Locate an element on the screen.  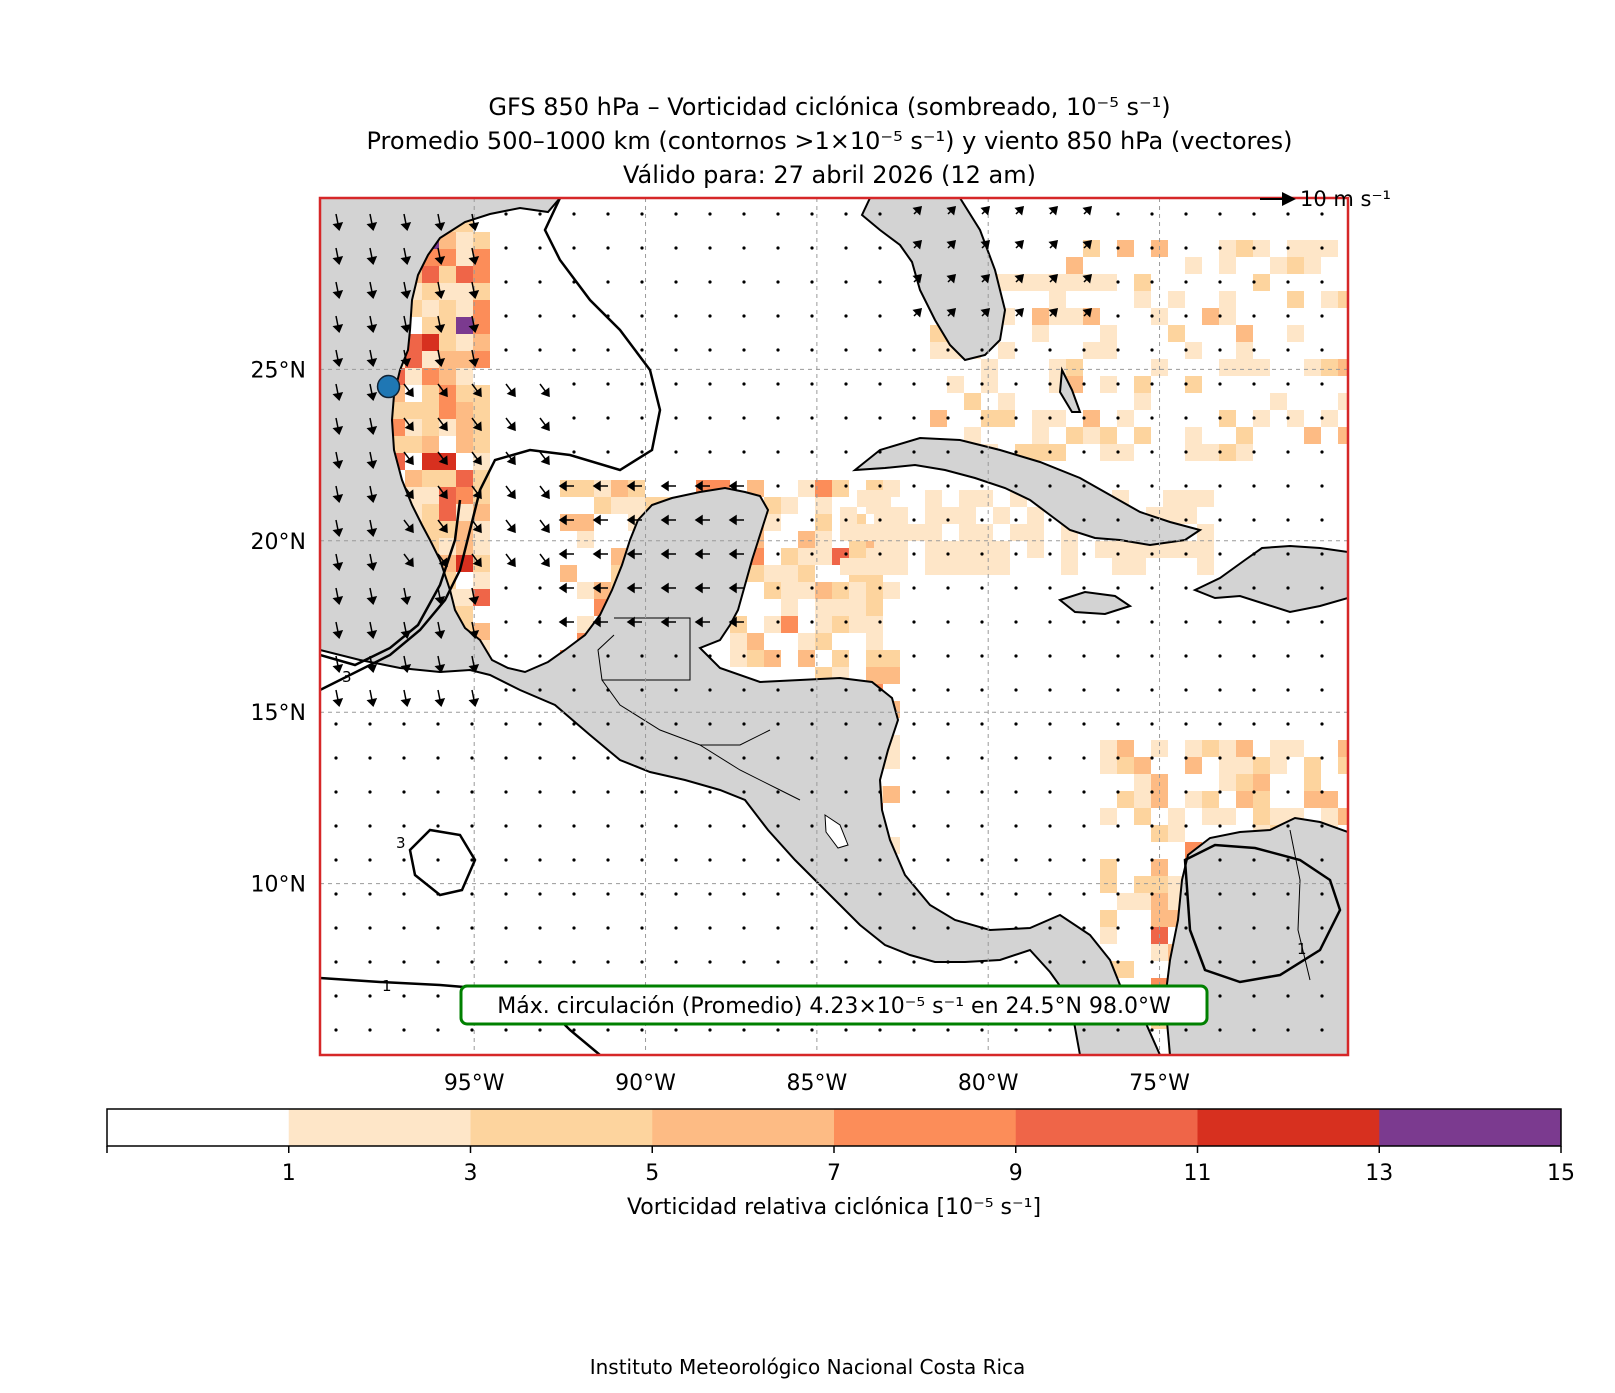
colorbar-tick-label: 9 is located at coordinates (1016, 1173).